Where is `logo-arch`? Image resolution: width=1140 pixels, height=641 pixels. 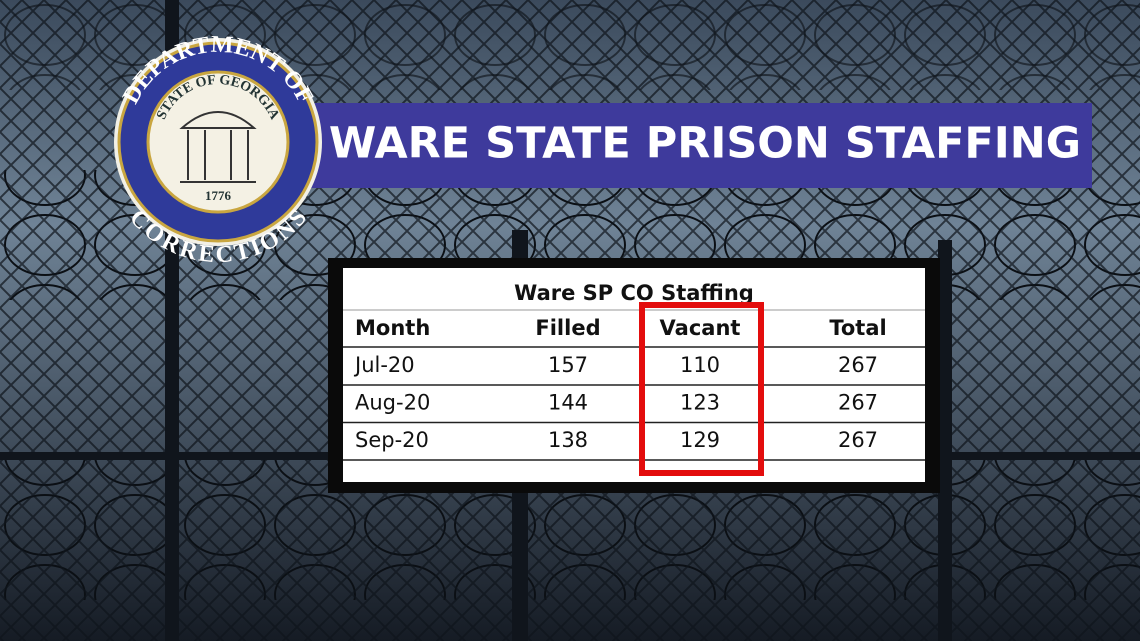
logo-arch is located at coordinates (218, 147).